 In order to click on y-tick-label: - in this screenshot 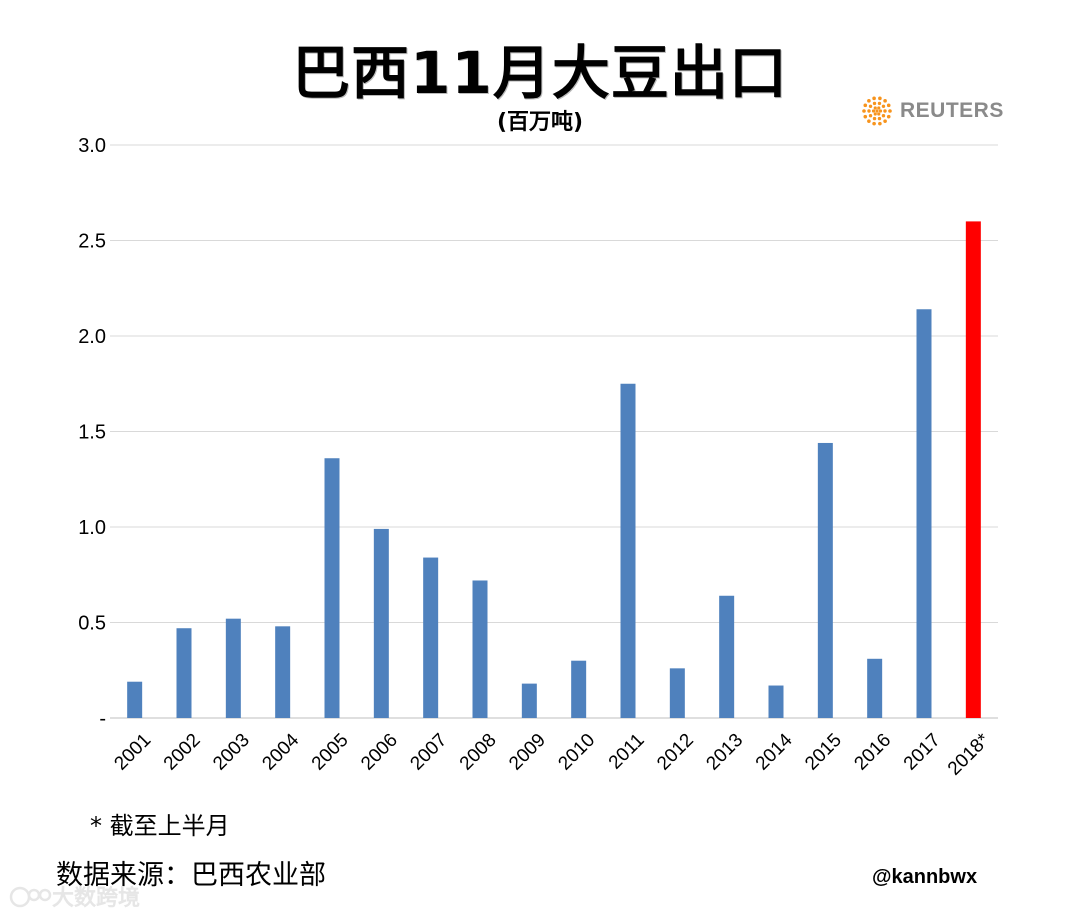, I will do `click(102, 719)`.